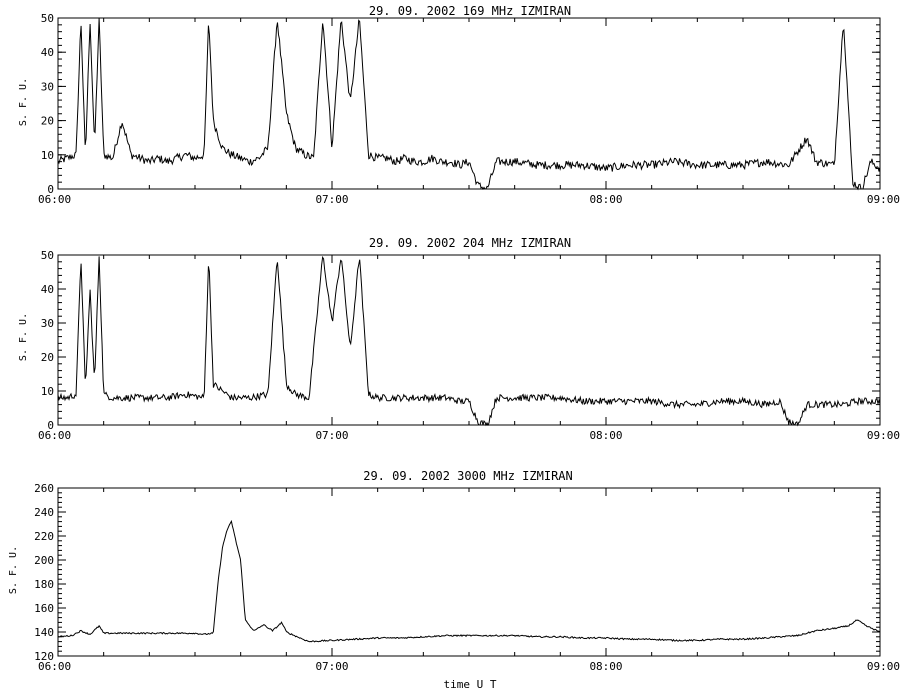 This screenshot has height=700, width=900. What do you see at coordinates (44, 560) in the screenshot?
I see `y-tick-label: 200` at bounding box center [44, 560].